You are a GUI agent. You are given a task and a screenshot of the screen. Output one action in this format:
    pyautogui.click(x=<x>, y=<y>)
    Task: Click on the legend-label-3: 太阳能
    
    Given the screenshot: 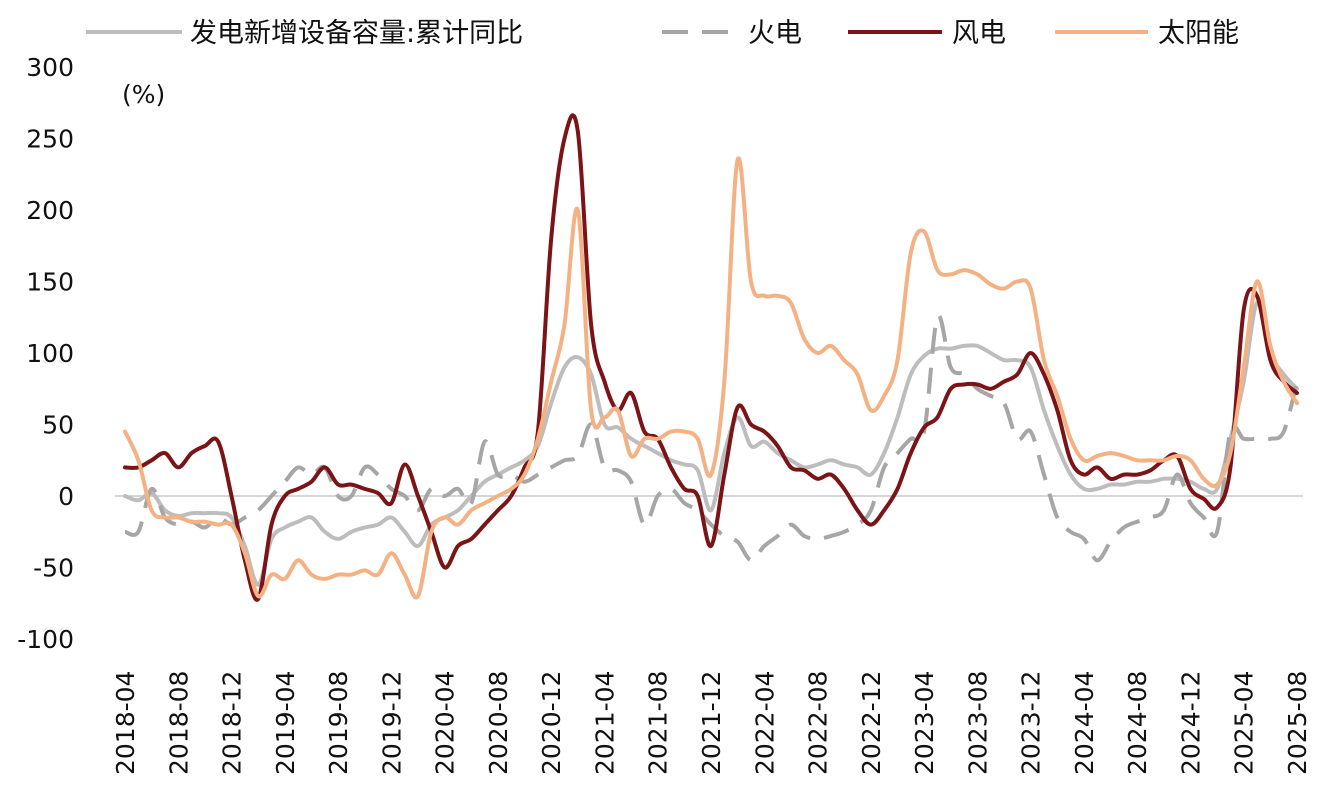 What is the action you would take?
    pyautogui.click(x=1198, y=33)
    